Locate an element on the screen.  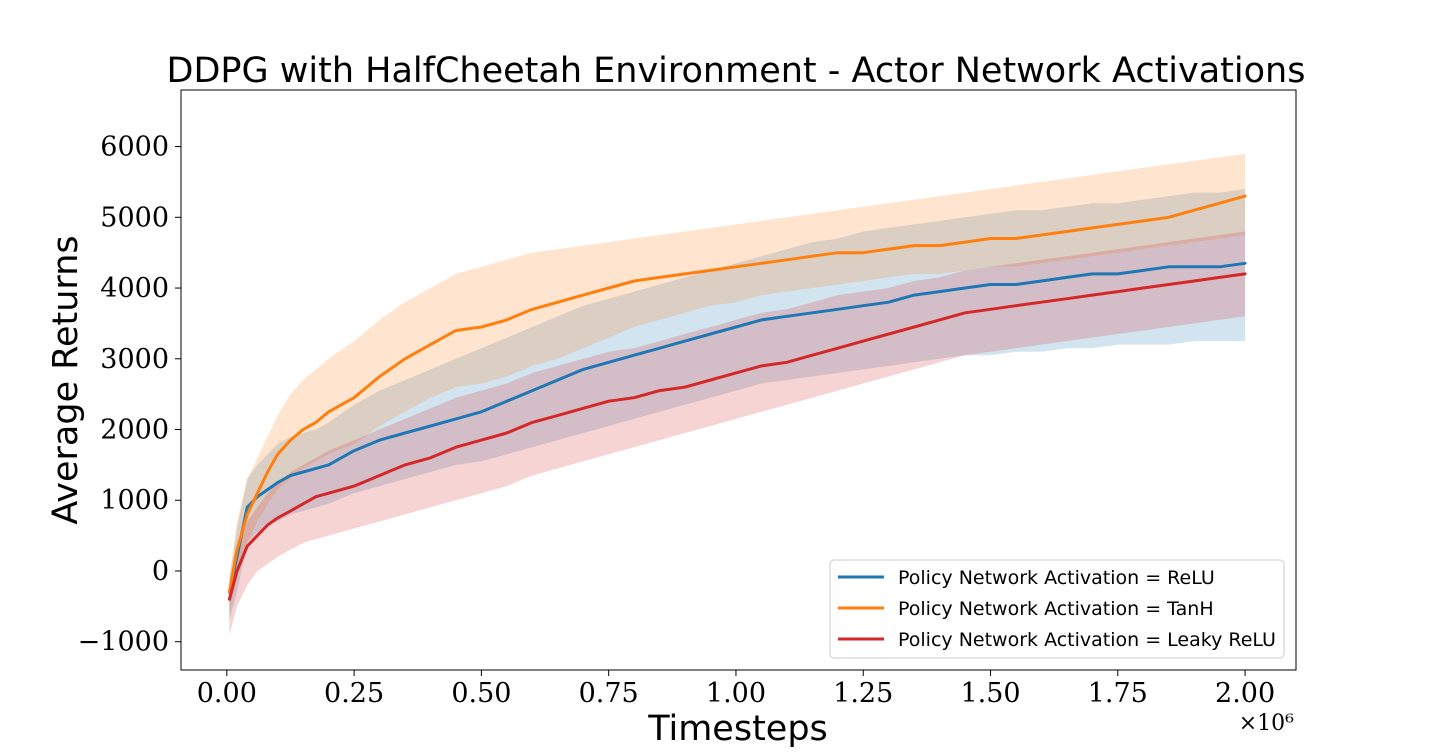
legend-label-tanh: Policy Network Activation = TanH is located at coordinates (1056, 609).